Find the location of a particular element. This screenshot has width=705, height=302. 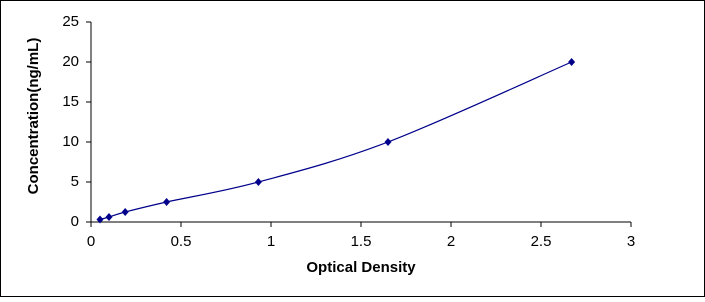

y-tick-label: 0 is located at coordinates (75, 221).